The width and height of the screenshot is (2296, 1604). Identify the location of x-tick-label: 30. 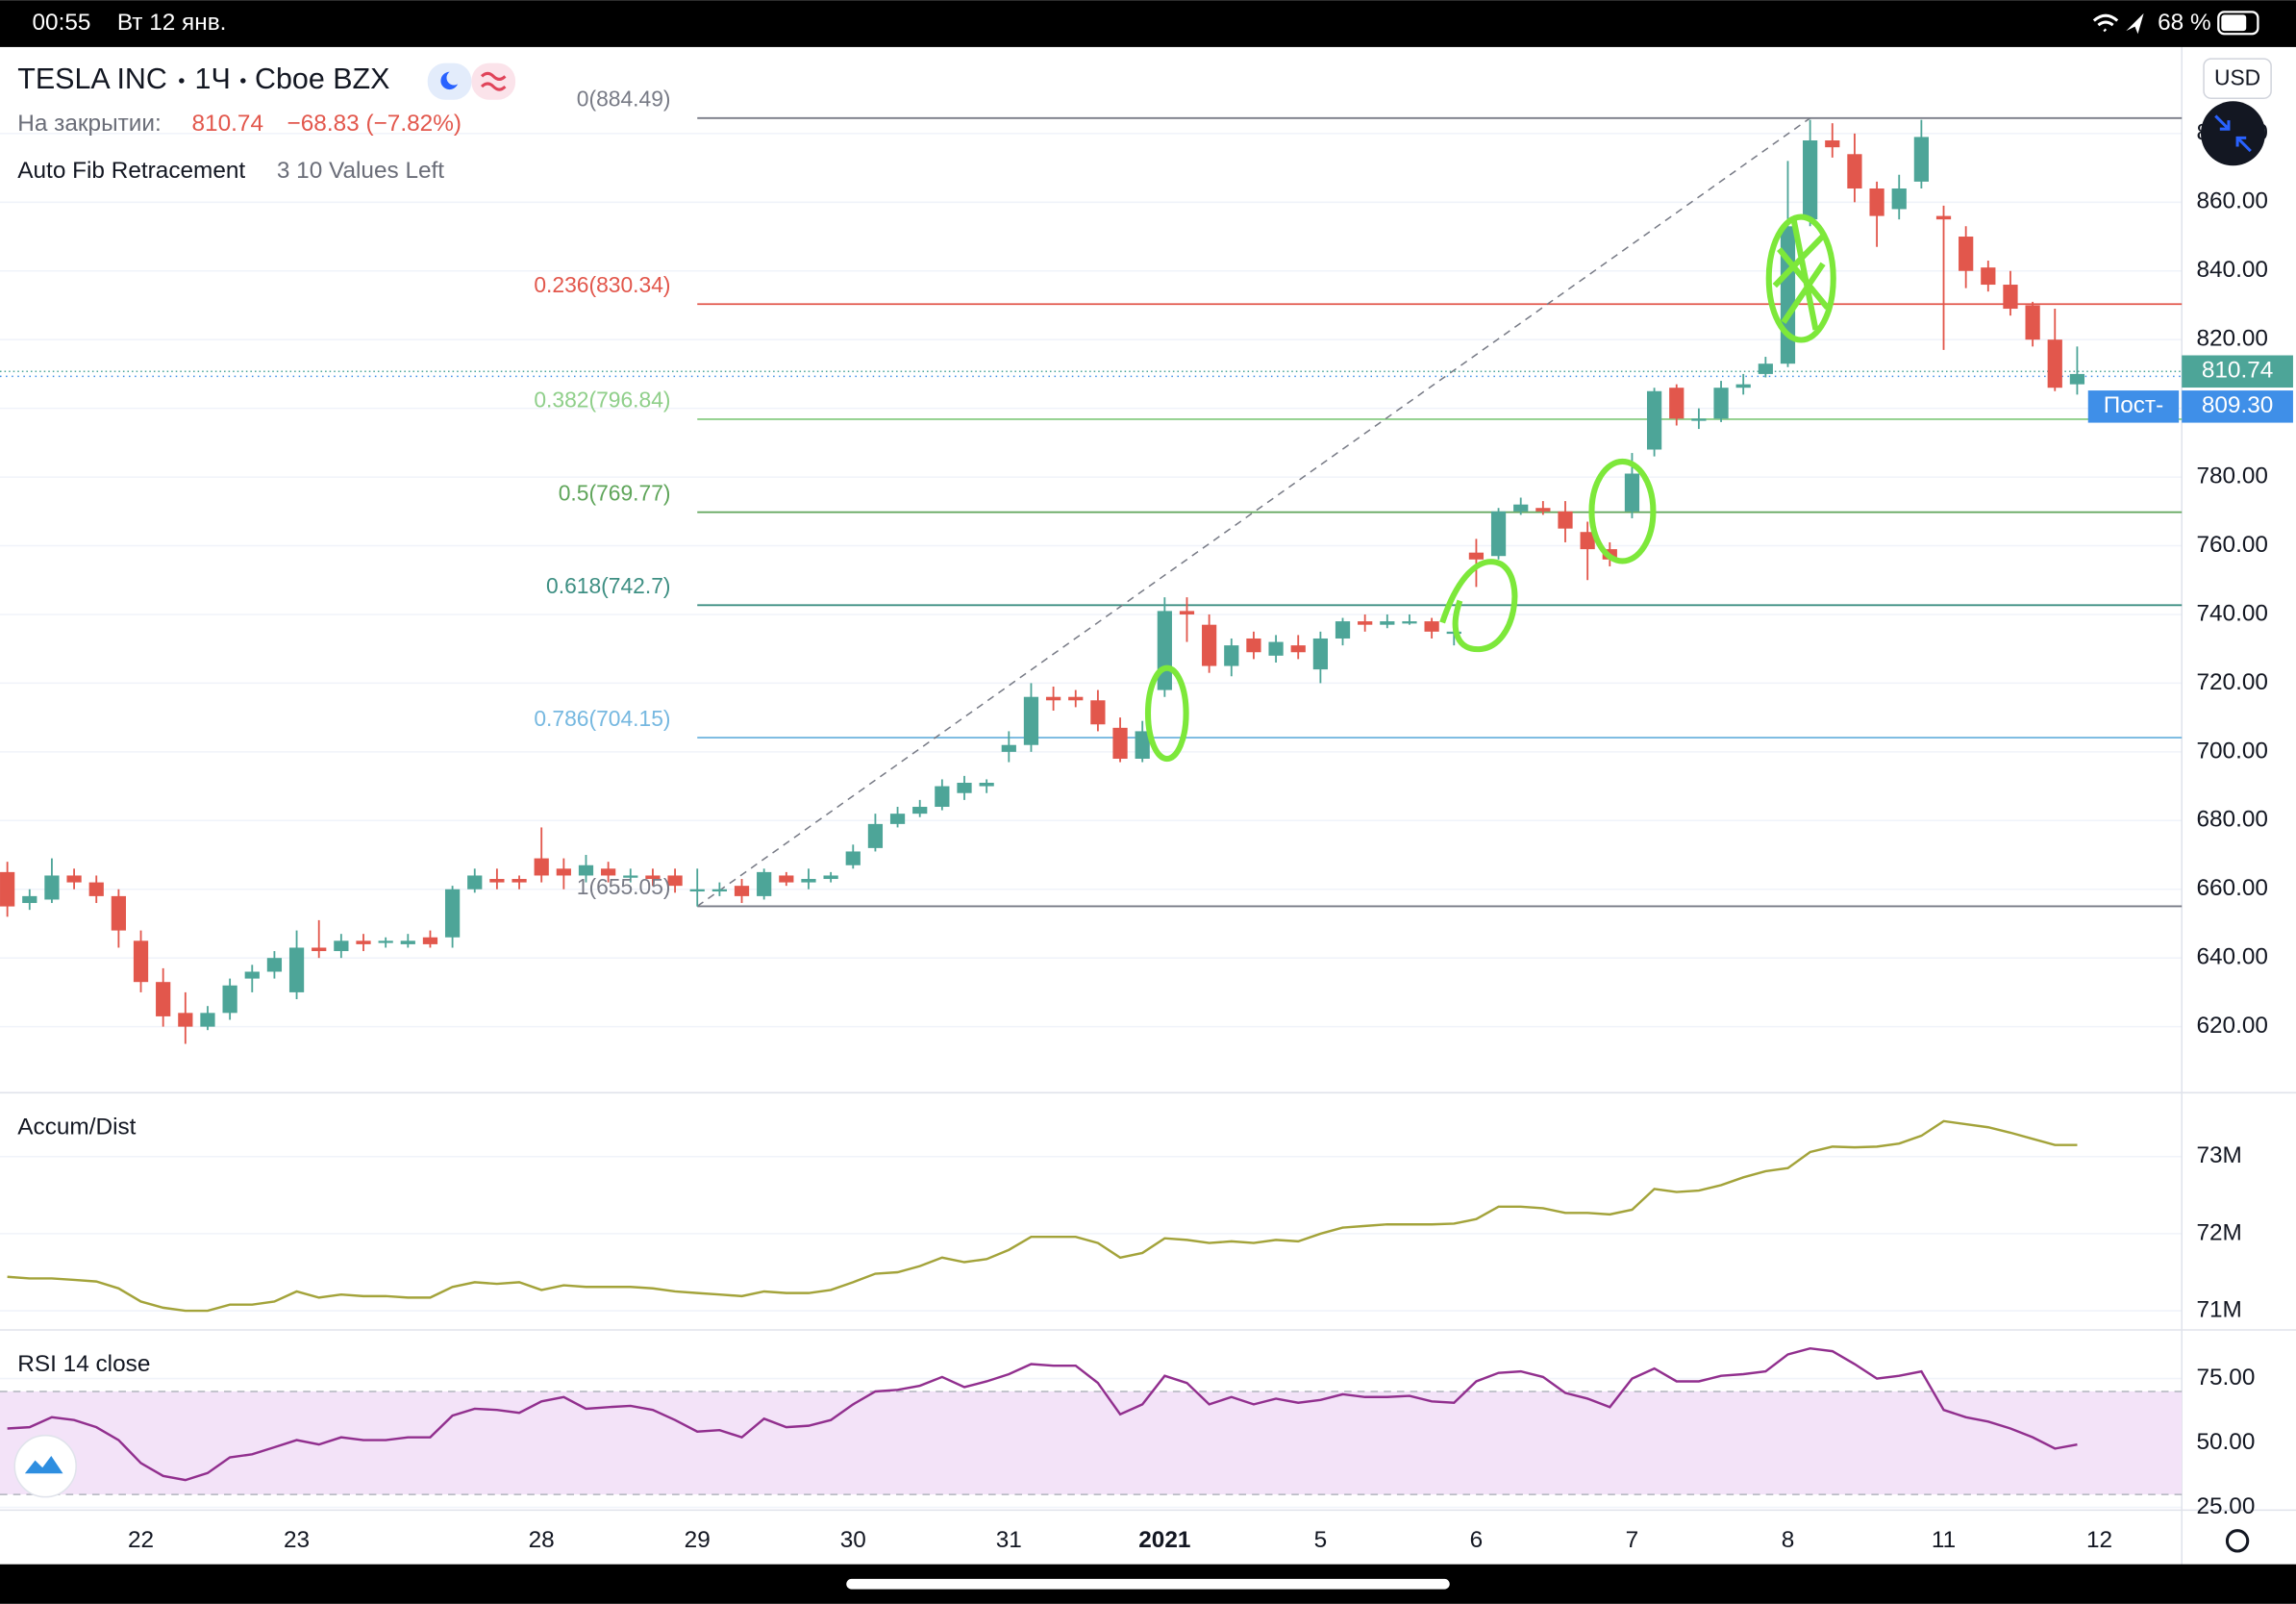
(853, 1540).